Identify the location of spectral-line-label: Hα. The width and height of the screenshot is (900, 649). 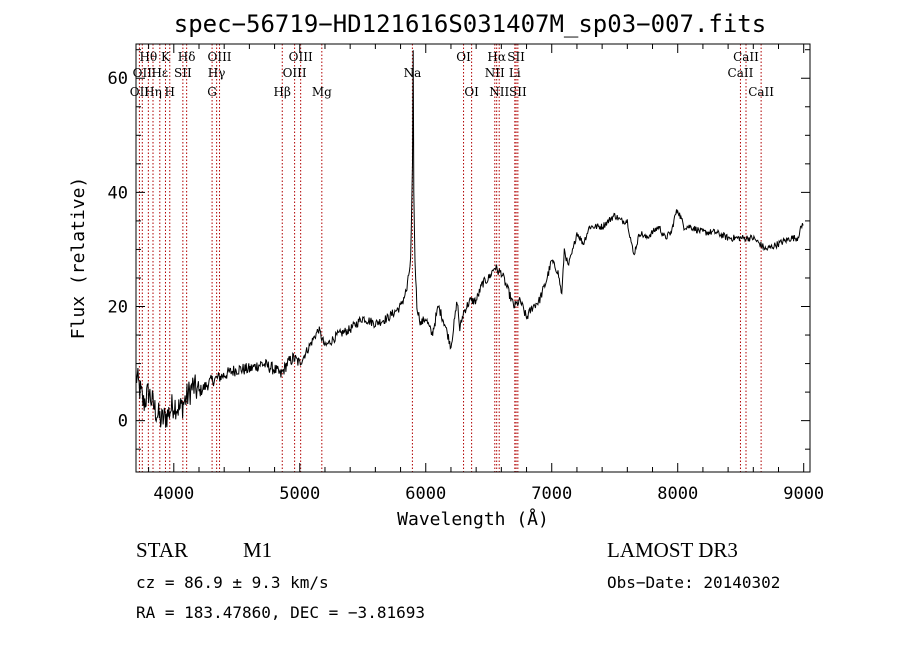
(496, 57).